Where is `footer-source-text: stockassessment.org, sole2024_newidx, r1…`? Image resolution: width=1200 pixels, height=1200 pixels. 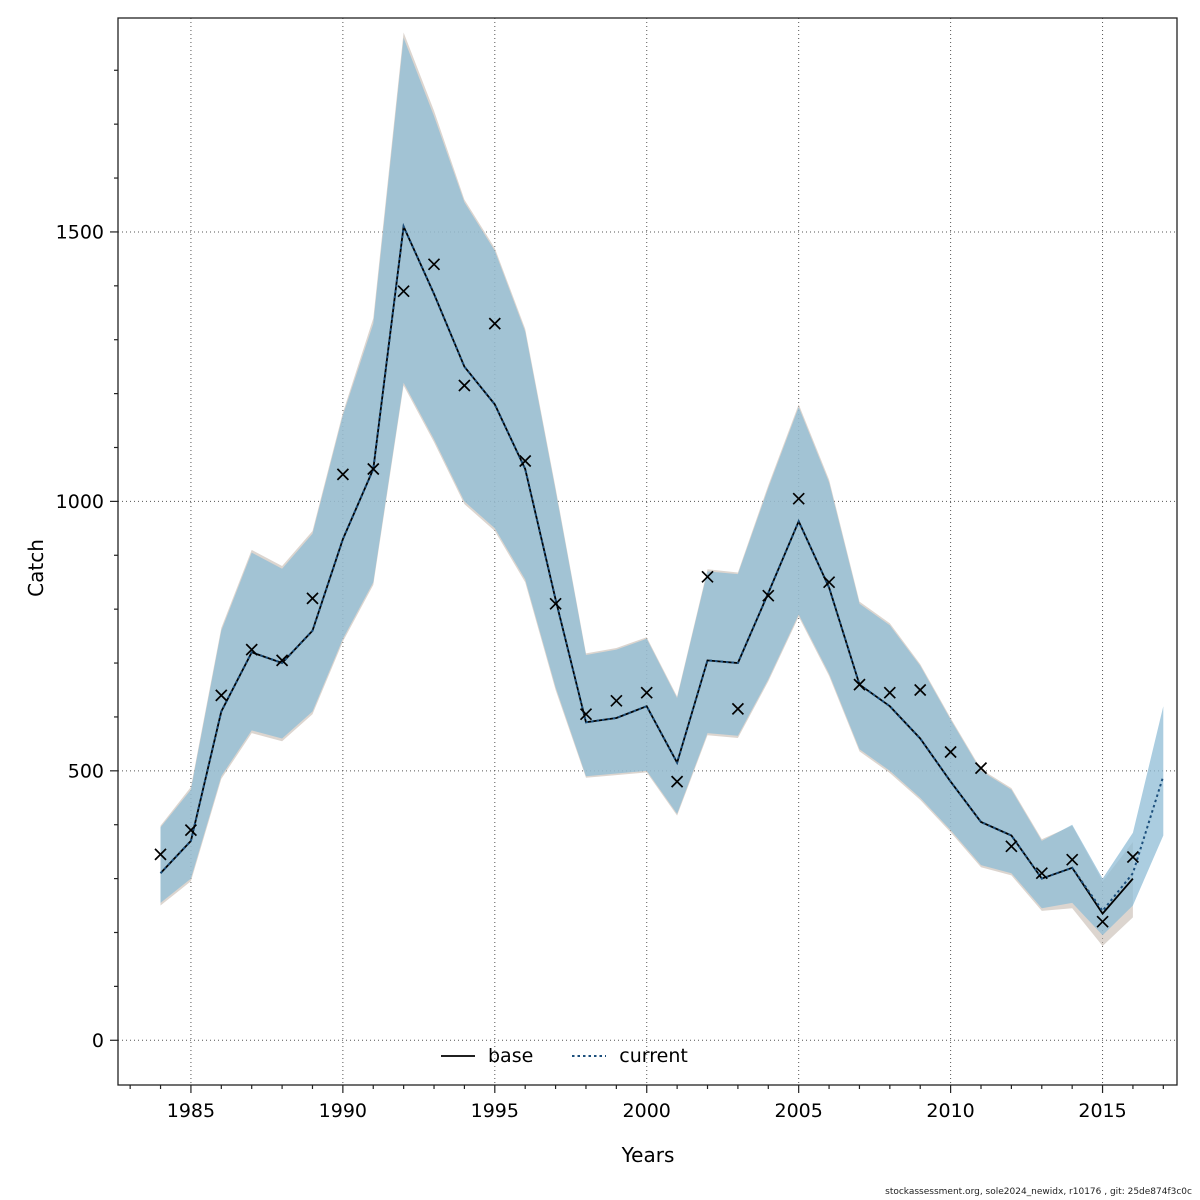
footer-source-text: stockassessment.org, sole2024_newidx, r1… is located at coordinates (1038, 1192).